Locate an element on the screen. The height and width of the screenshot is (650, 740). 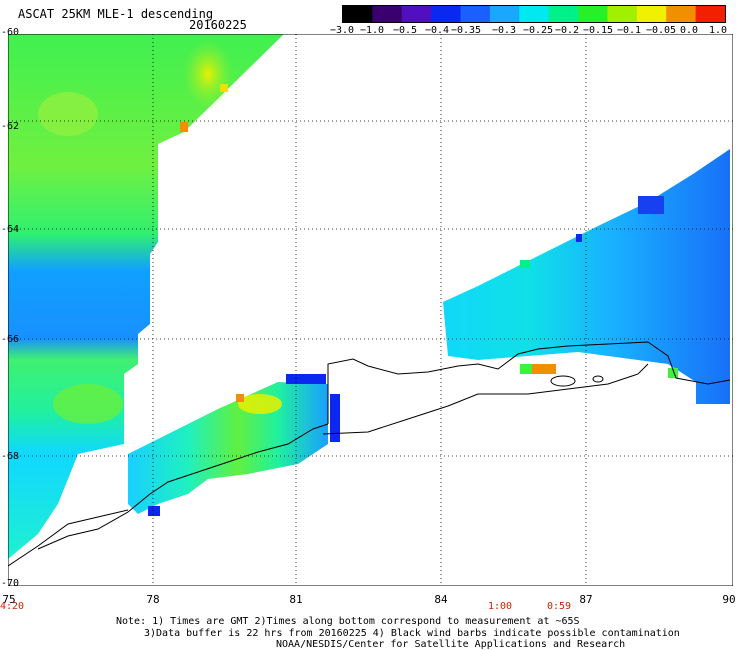
colorbar-label: −0.2 is located at coordinates (567, 30).